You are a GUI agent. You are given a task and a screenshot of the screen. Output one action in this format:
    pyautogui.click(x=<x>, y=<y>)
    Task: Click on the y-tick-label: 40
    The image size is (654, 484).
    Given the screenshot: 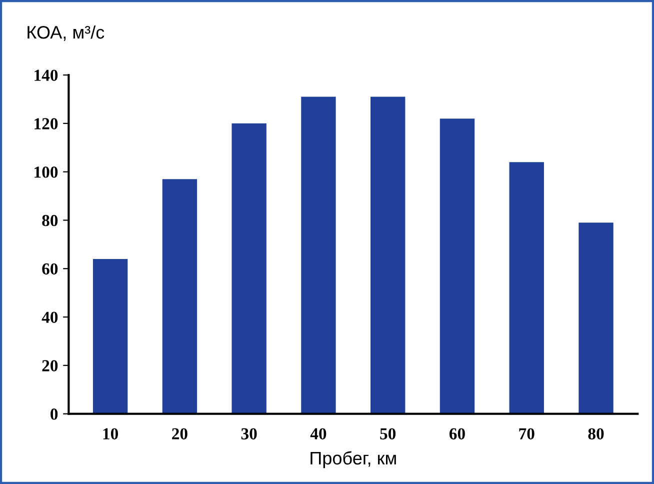 What is the action you would take?
    pyautogui.click(x=50, y=317)
    